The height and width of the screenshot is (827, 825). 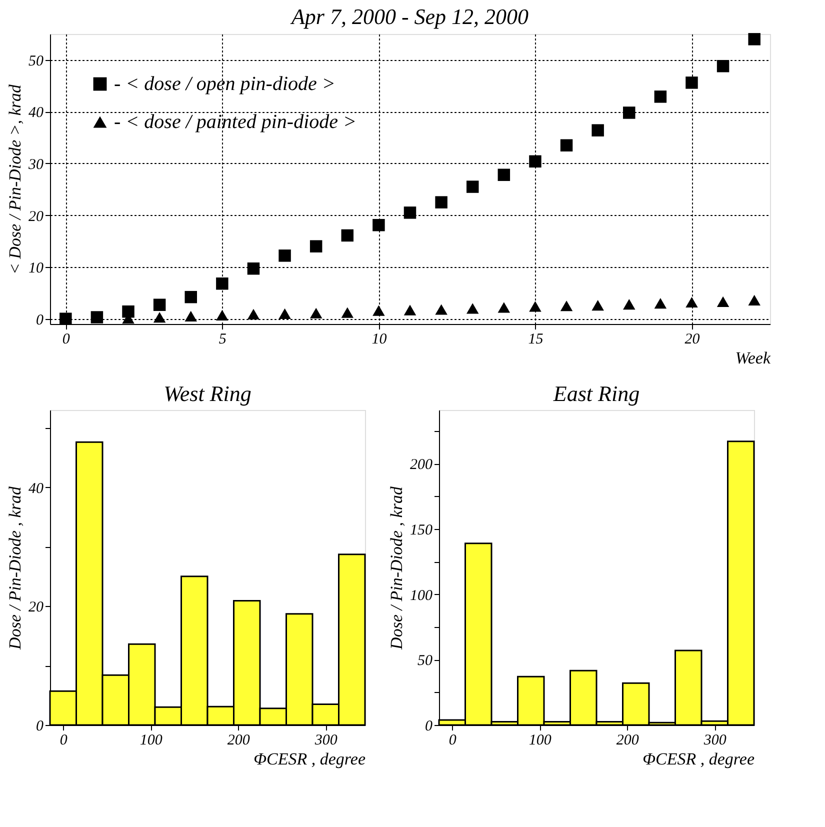 I want to click on x-tick-label: 5, so click(x=222, y=340).